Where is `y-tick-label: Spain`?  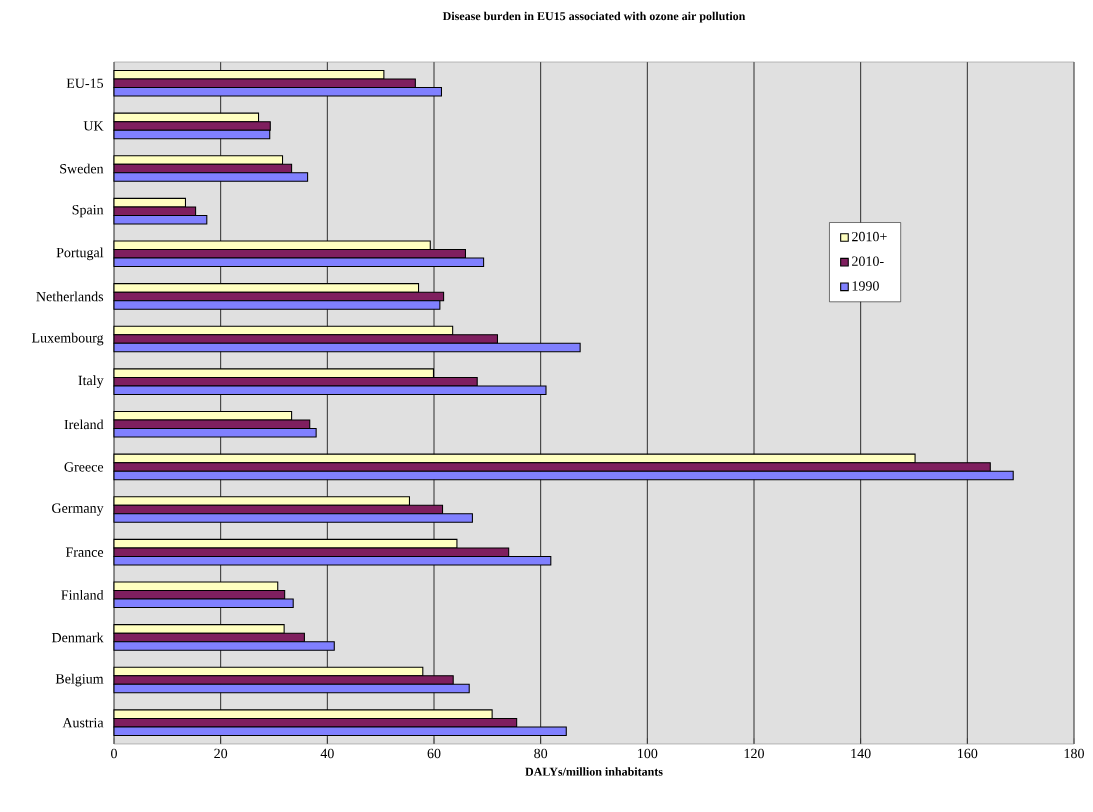 y-tick-label: Spain is located at coordinates (88, 211).